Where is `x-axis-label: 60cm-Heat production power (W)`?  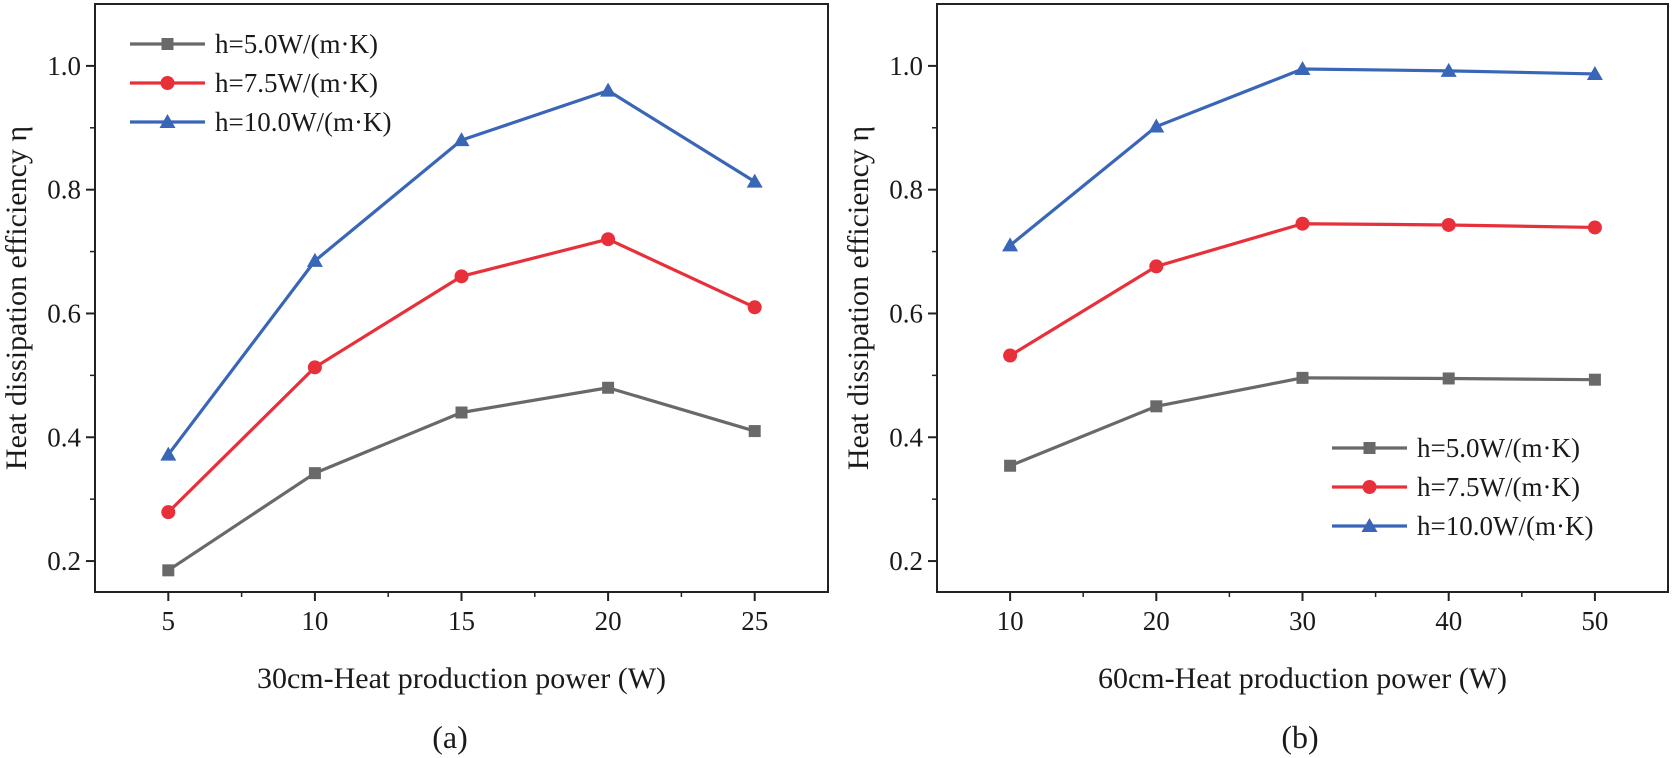 x-axis-label: 60cm-Heat production power (W) is located at coordinates (1302, 678).